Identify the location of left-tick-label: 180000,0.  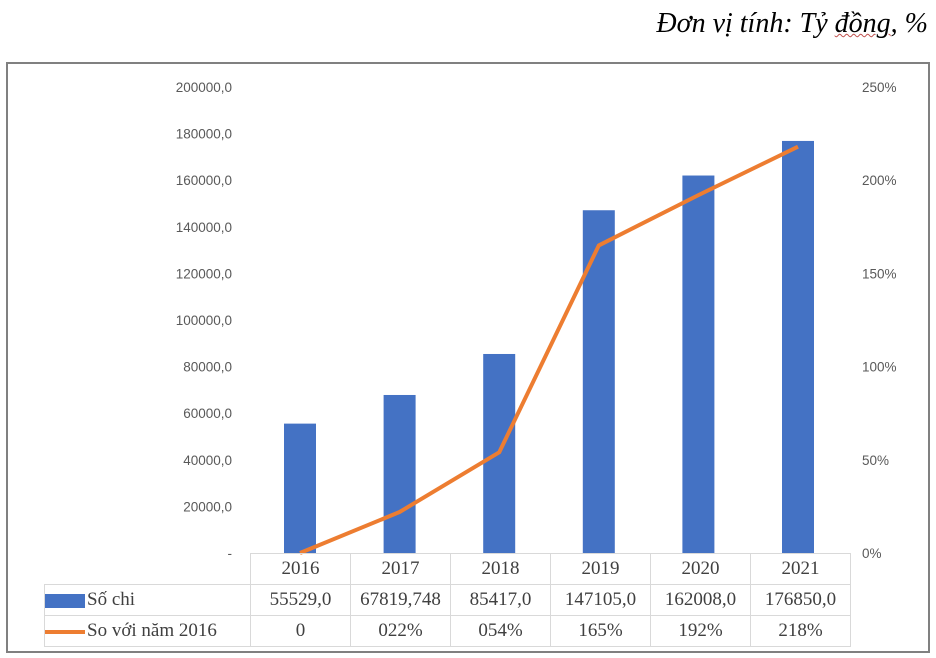
(204, 134).